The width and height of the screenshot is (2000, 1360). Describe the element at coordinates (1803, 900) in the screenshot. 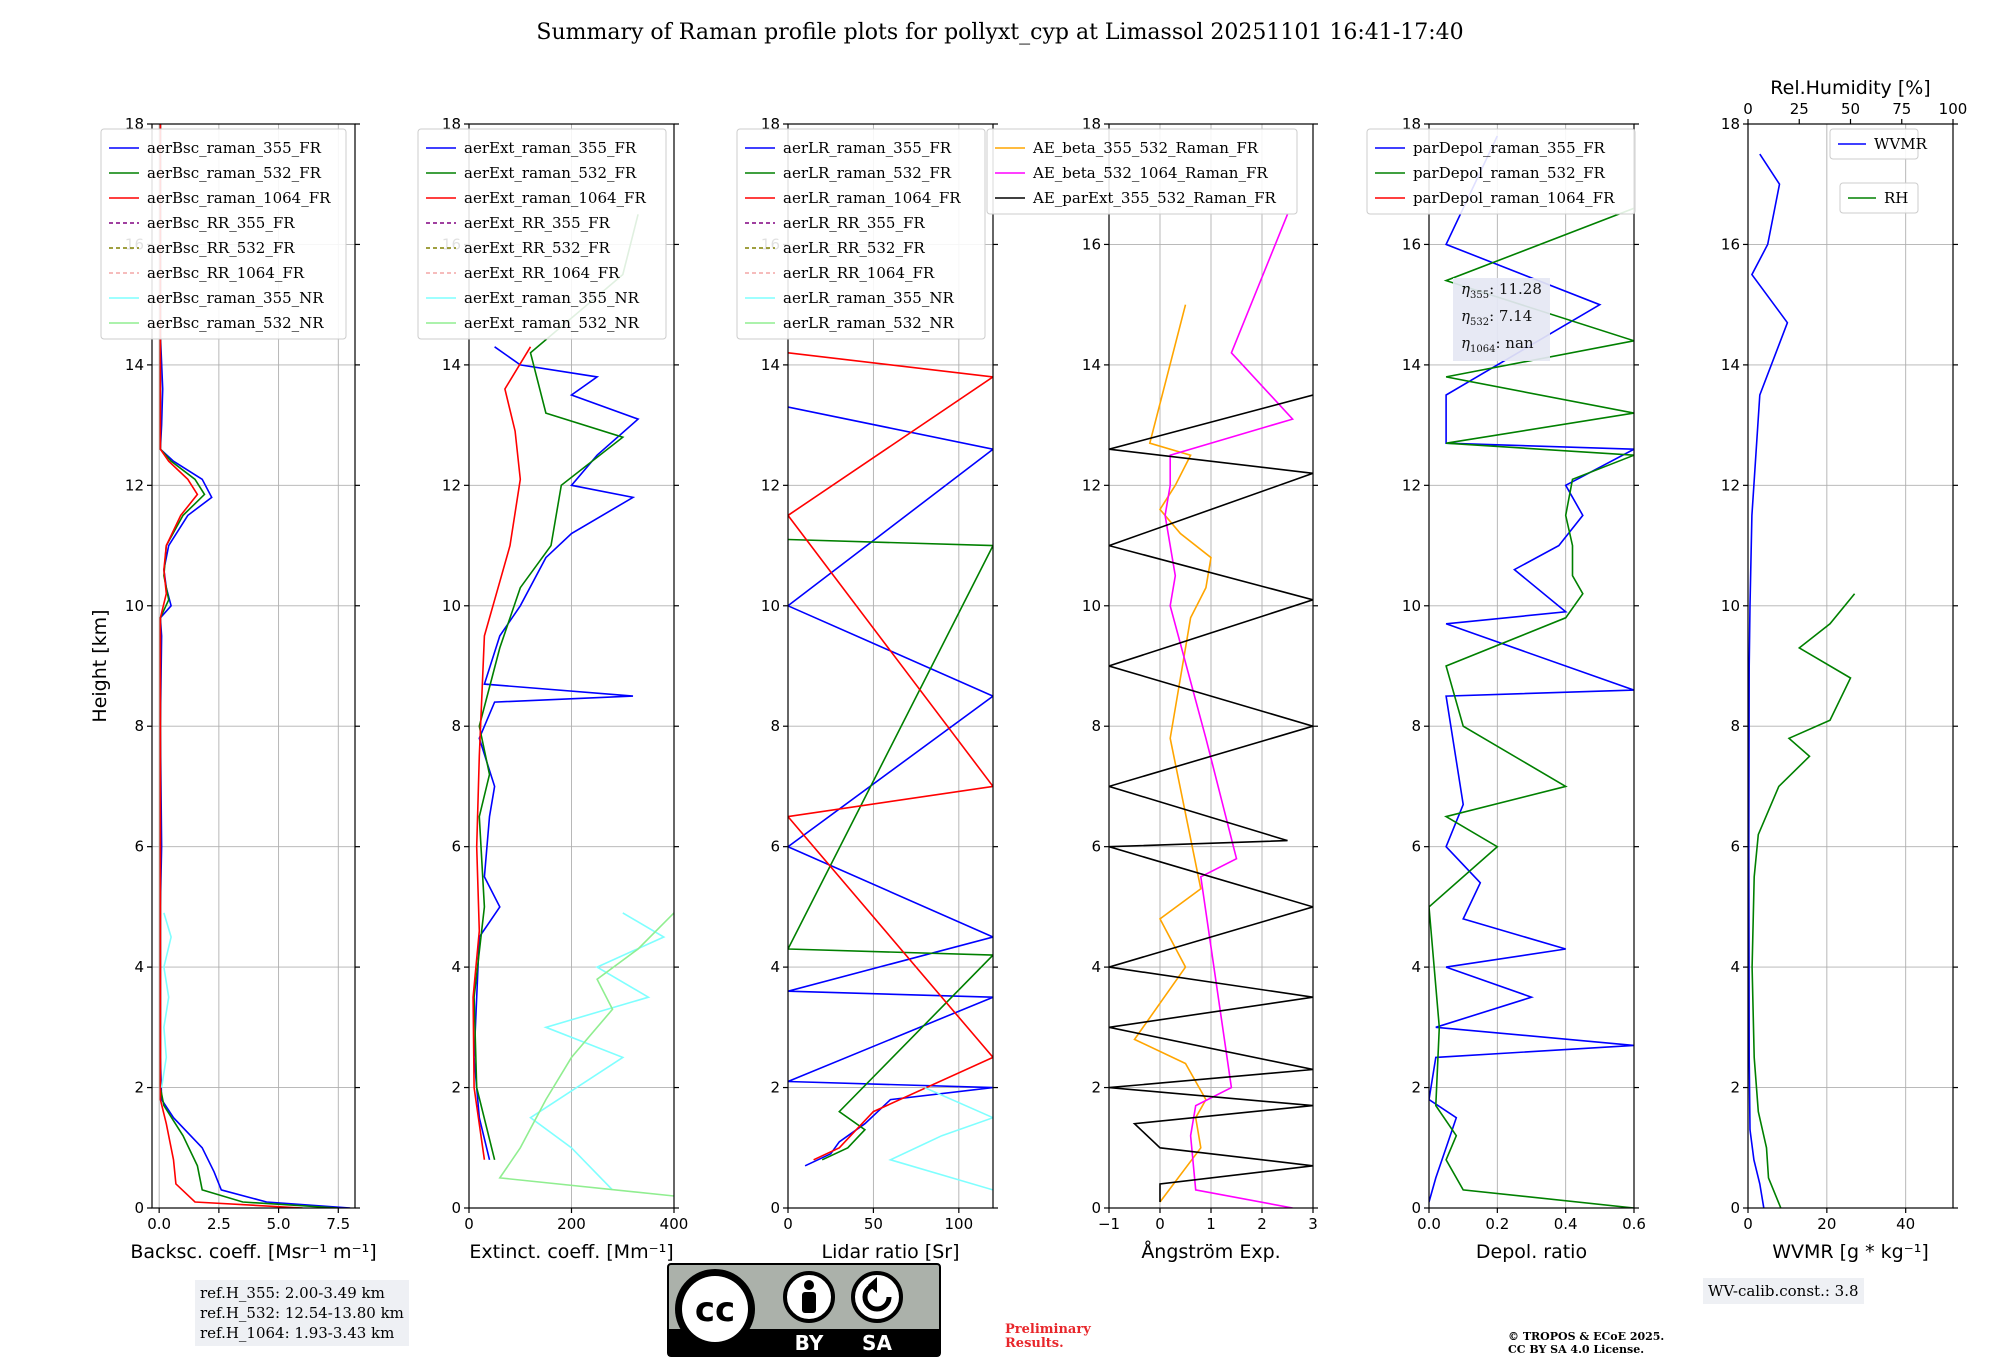

I see `series-RH` at that location.